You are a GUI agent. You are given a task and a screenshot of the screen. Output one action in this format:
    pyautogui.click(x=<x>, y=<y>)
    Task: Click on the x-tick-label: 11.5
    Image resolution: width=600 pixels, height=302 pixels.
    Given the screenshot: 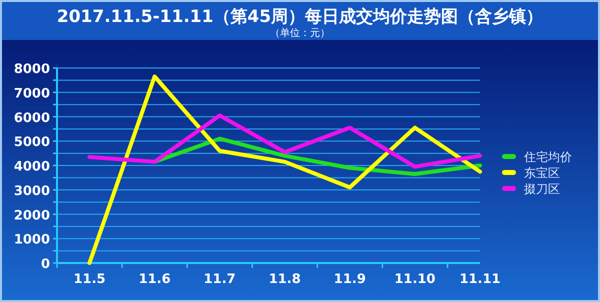 What is the action you would take?
    pyautogui.click(x=90, y=279)
    